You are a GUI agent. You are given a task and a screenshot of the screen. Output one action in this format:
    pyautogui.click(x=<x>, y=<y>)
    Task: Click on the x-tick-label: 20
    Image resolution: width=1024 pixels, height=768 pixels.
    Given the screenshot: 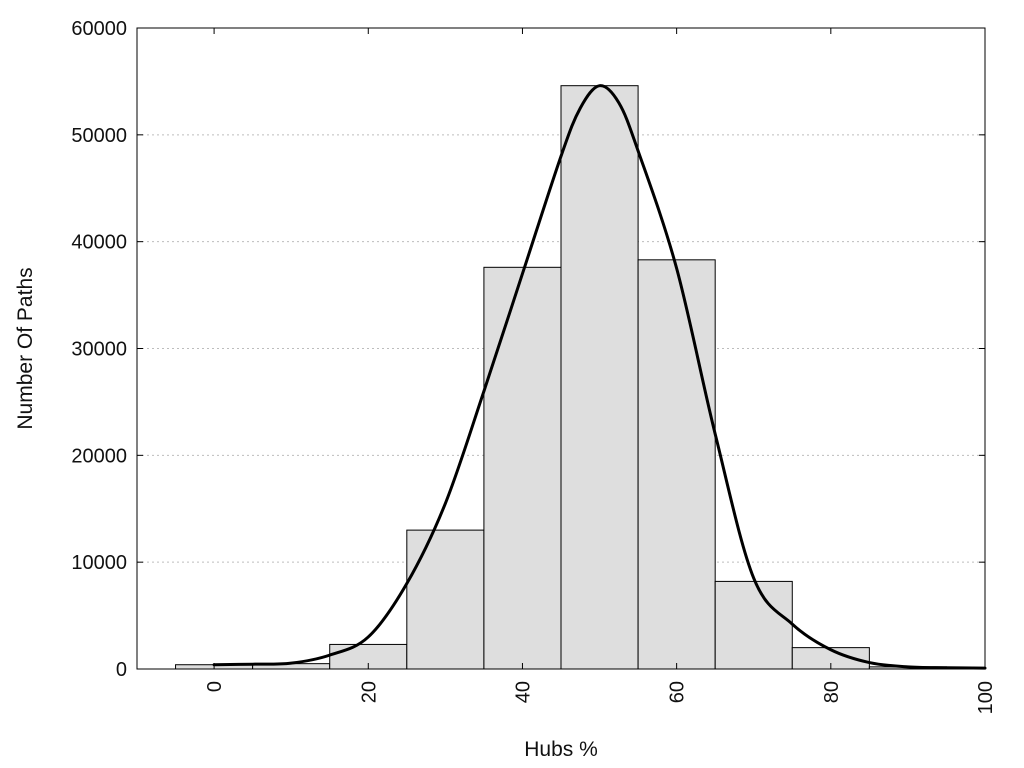 What is the action you would take?
    pyautogui.click(x=369, y=692)
    